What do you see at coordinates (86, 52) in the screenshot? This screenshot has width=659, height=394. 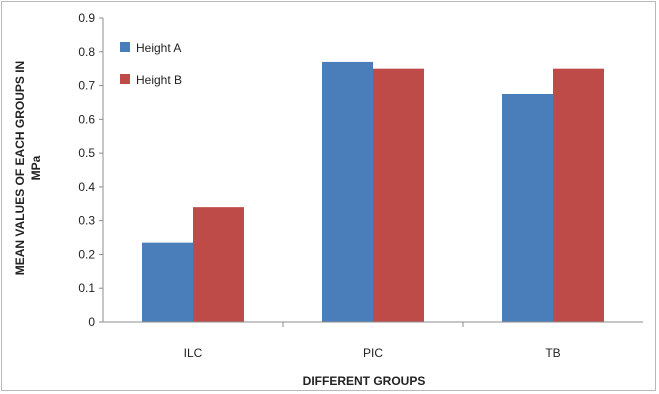 I see `y-tick-label: 0.8` at bounding box center [86, 52].